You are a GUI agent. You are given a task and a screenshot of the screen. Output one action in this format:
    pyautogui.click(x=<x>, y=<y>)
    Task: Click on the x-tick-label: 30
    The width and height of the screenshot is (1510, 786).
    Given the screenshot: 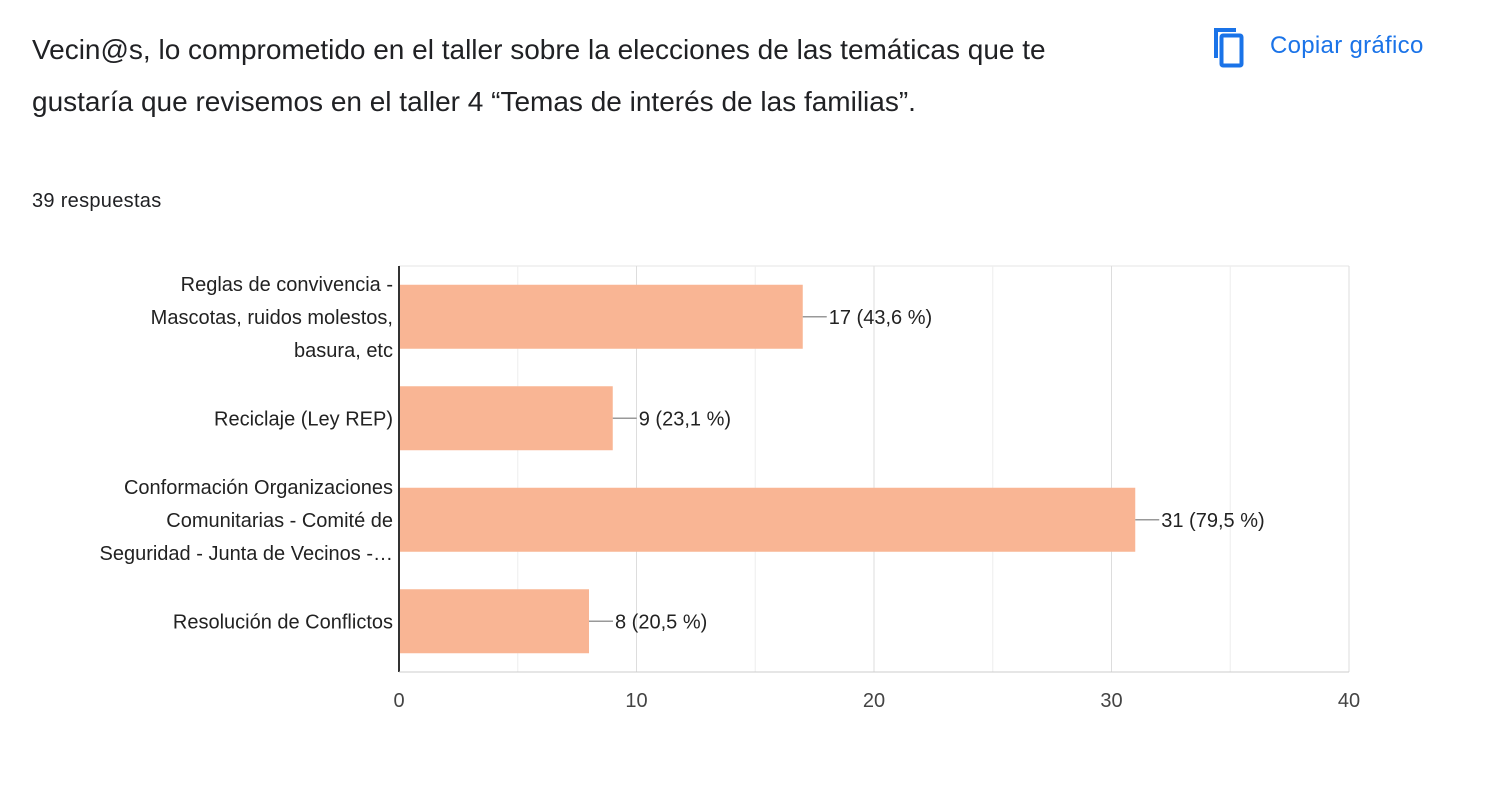 What is the action you would take?
    pyautogui.click(x=1111, y=701)
    